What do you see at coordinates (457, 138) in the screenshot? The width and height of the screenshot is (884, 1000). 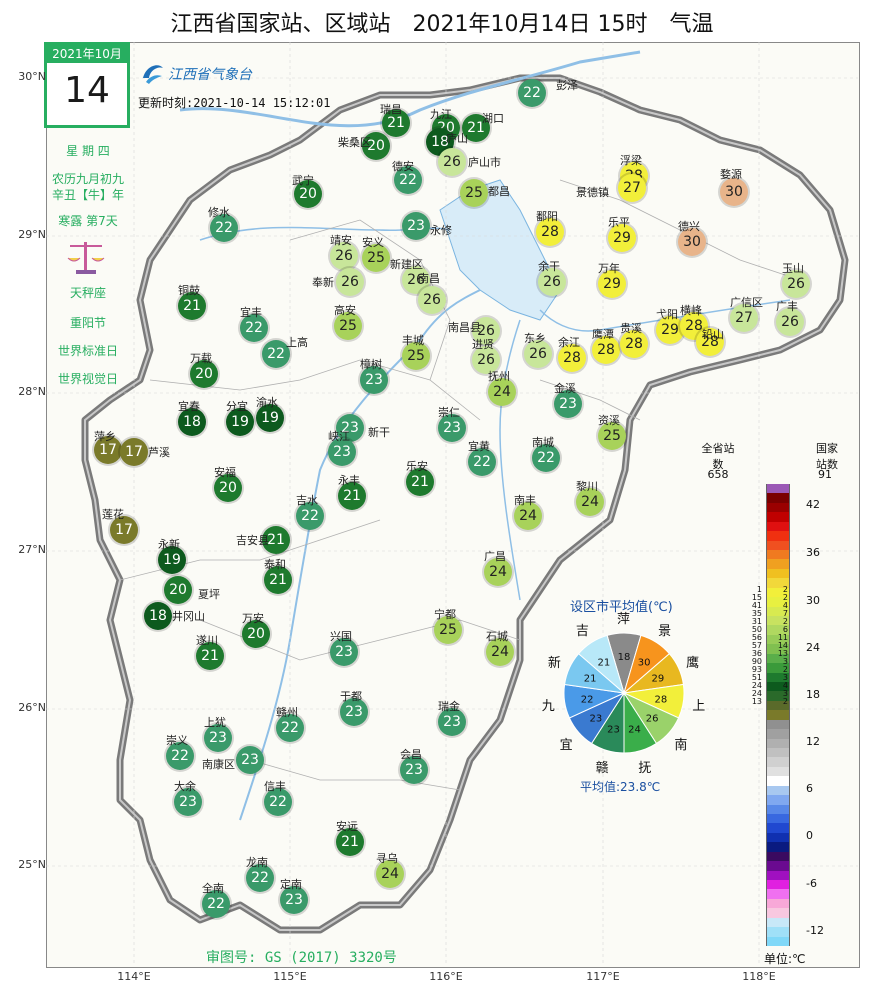 I see `station-name: 庐山` at bounding box center [457, 138].